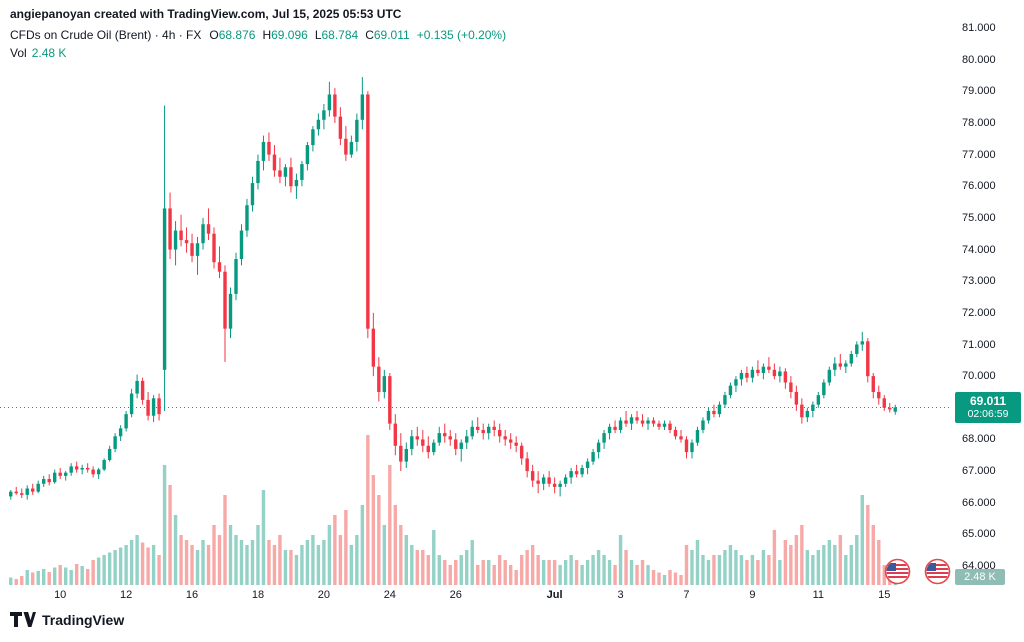 Image resolution: width=1024 pixels, height=642 pixels. What do you see at coordinates (461, 35) in the screenshot?
I see `price-change: +0.135 (+0.20%)` at bounding box center [461, 35].